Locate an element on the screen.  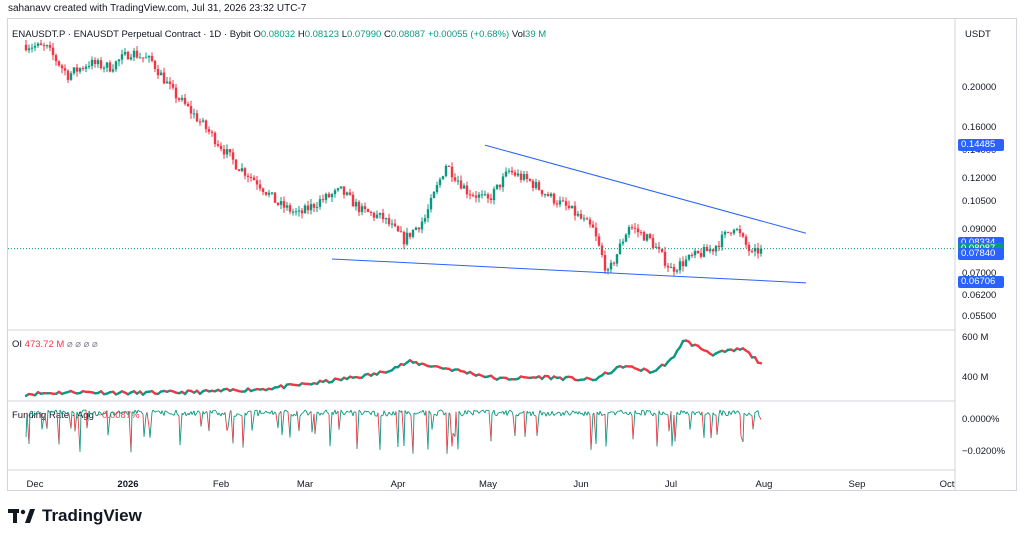
price-badge: 0.06706 is located at coordinates (981, 281).